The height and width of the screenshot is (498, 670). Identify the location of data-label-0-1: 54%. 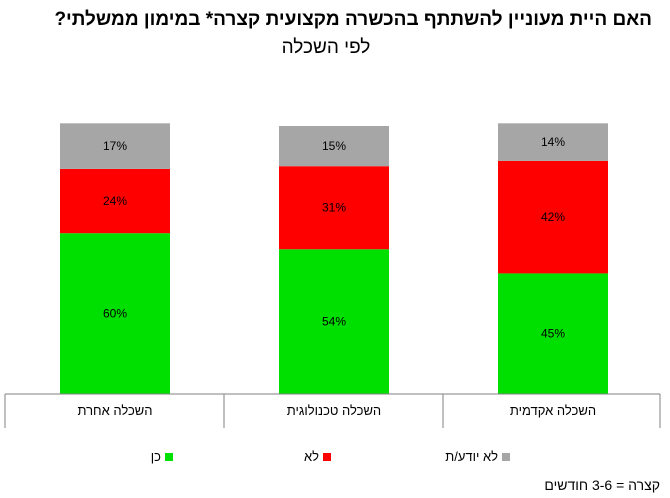
(334, 322).